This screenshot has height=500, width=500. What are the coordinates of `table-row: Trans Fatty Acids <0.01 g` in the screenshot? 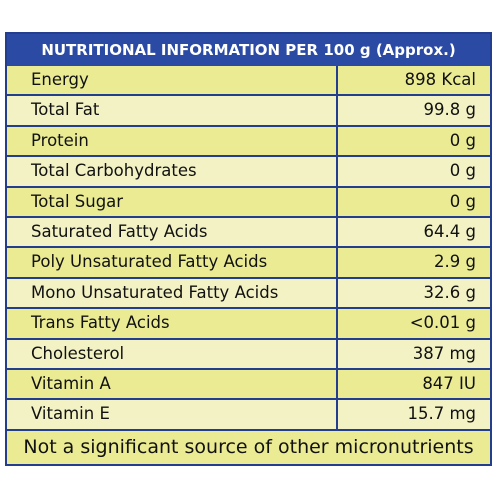 It's located at (248, 324).